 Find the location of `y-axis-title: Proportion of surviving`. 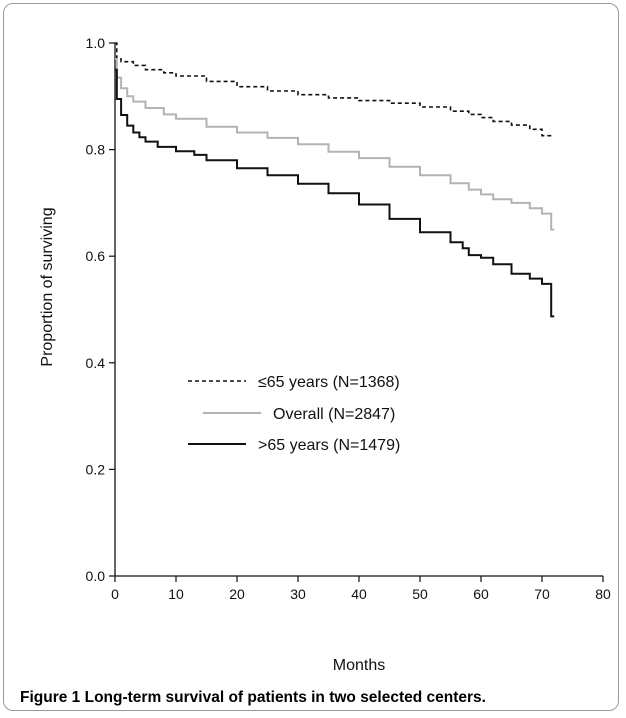

y-axis-title: Proportion of surviving is located at coordinates (47, 286).